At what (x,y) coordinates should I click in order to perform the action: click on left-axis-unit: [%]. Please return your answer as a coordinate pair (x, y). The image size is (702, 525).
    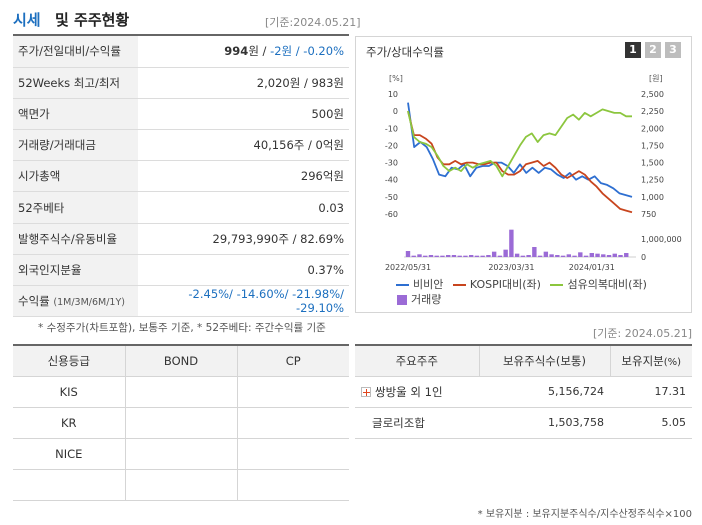
    Looking at the image, I should click on (396, 78).